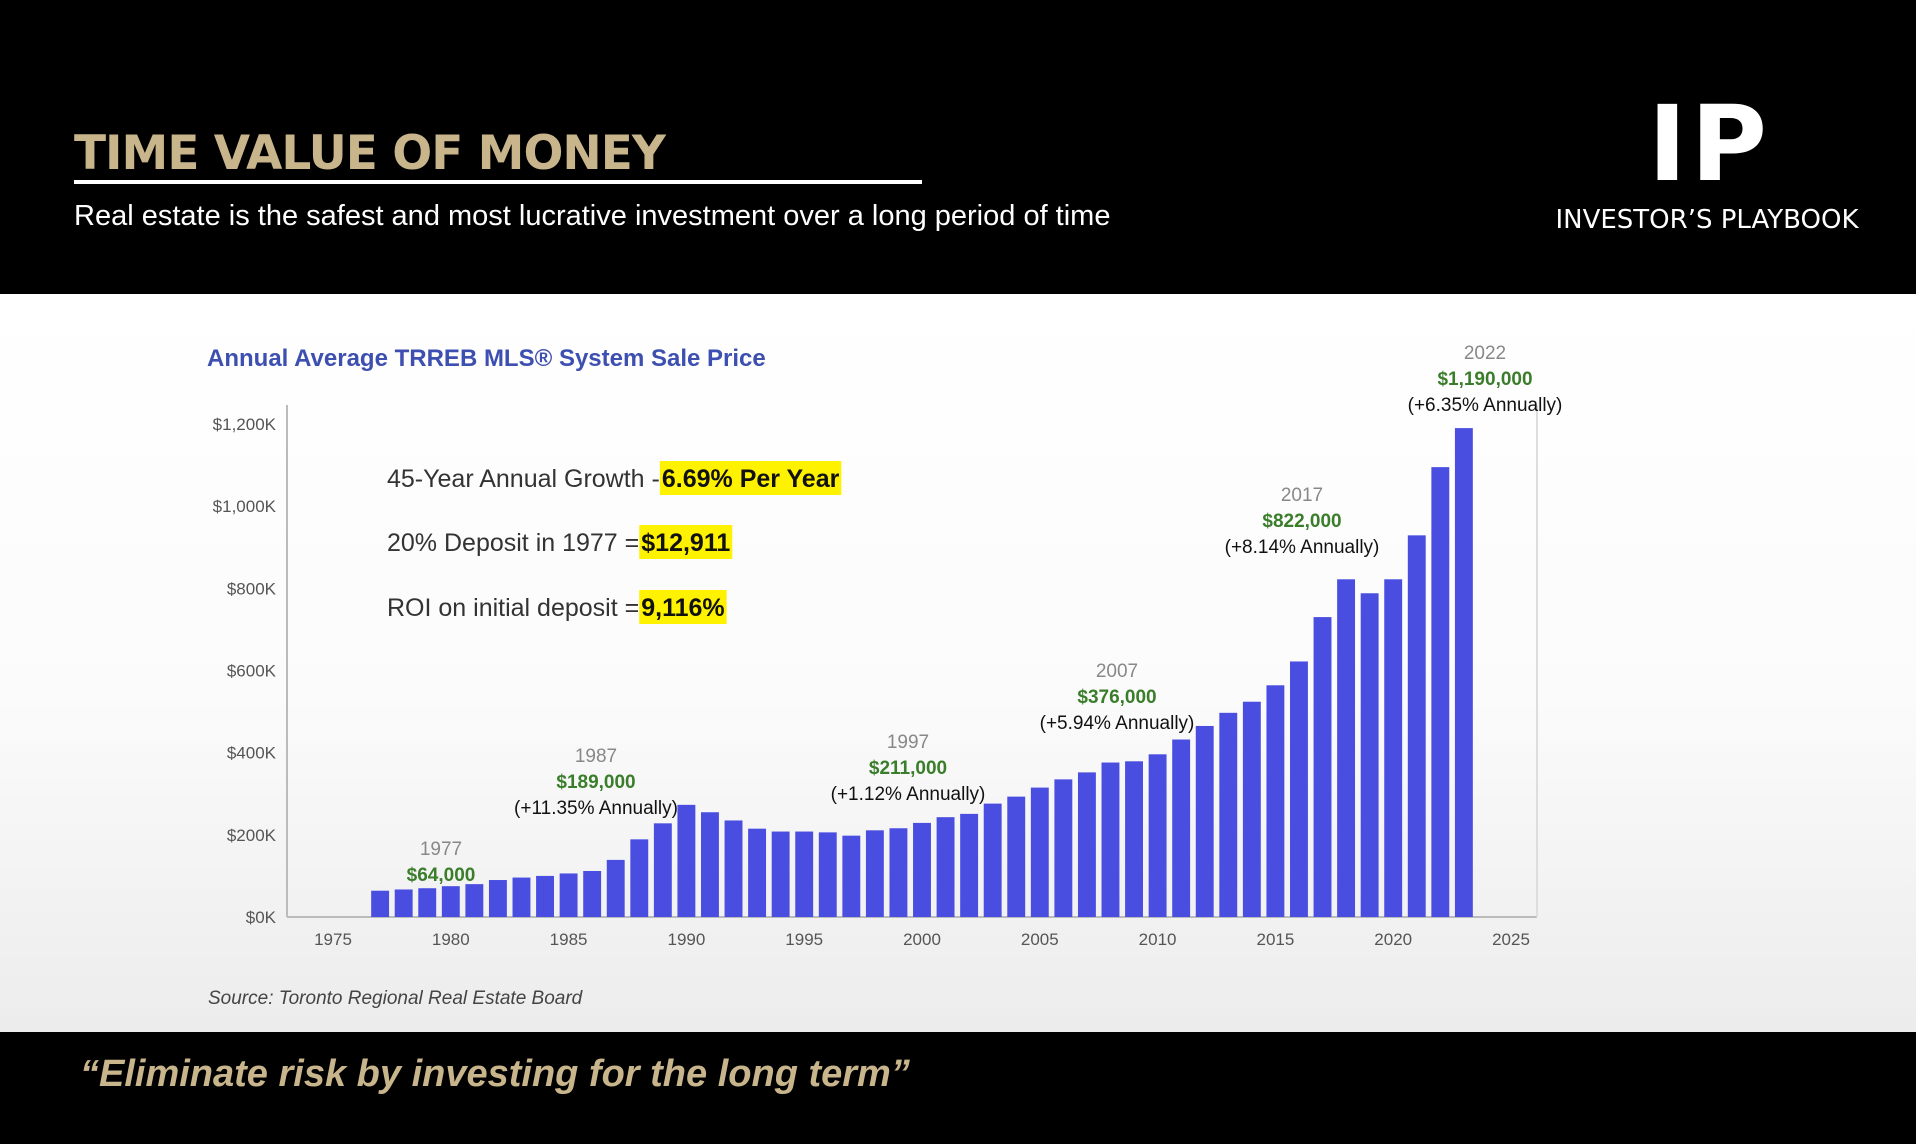 This screenshot has height=1144, width=1916. I want to click on annotation-price: $822,000, so click(1301, 521).